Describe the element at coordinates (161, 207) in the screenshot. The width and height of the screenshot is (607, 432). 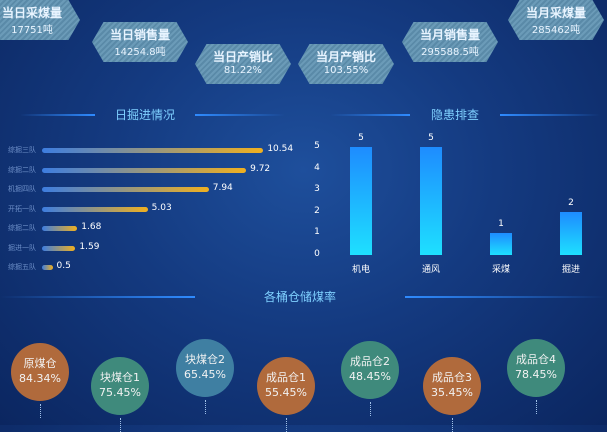
I see `bar-value-label: 5.03` at that location.